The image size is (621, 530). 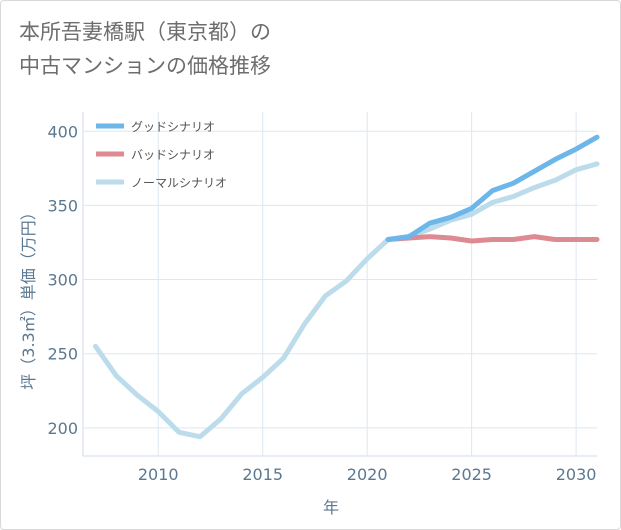 I want to click on y-tick-label: 350, so click(x=62, y=205).